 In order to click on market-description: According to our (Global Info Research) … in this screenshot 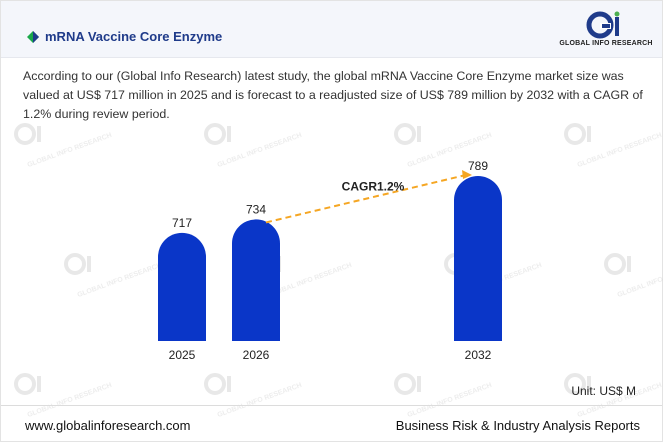, I will do `click(333, 95)`.